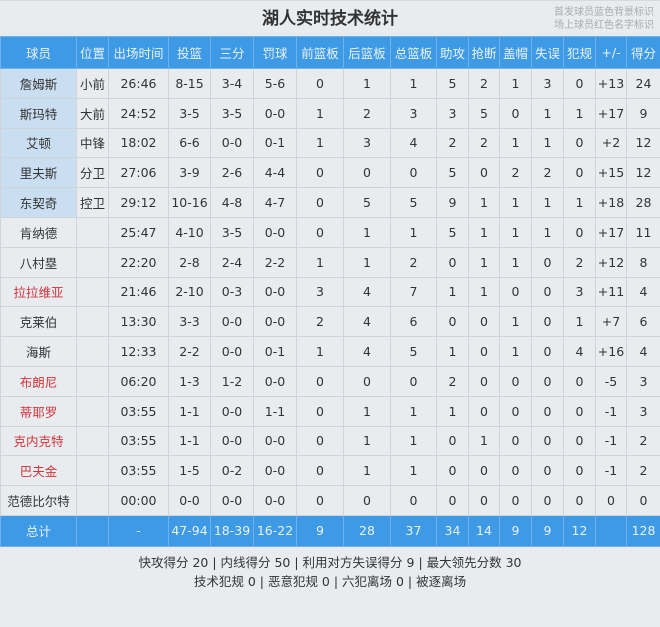 Image resolution: width=660 pixels, height=627 pixels. Describe the element at coordinates (330, 18) in the screenshot. I see `title-bar: 湖人实时技术统计 首发球员蓝色背景标识 场上球员红色名字标识` at that location.